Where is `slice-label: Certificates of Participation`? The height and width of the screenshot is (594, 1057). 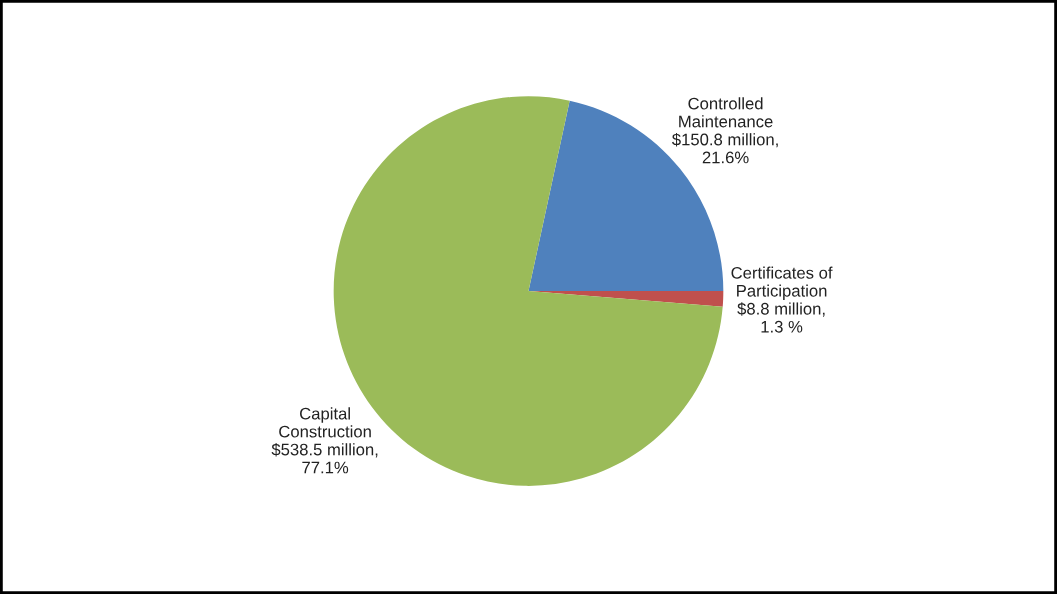
slice-label: Certificates of Participation is located at coordinates (782, 283).